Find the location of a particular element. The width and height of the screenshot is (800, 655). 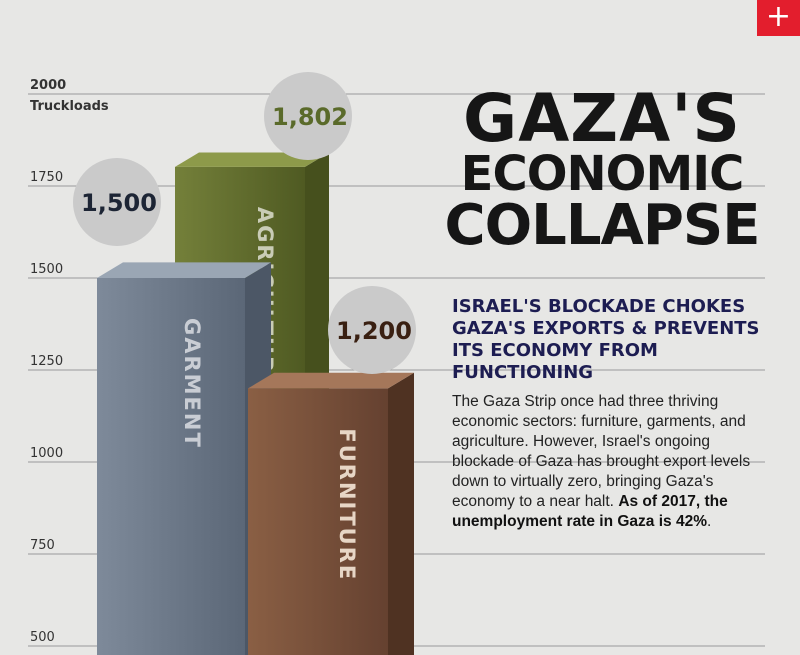

value-bubble-garment is located at coordinates (117, 202).